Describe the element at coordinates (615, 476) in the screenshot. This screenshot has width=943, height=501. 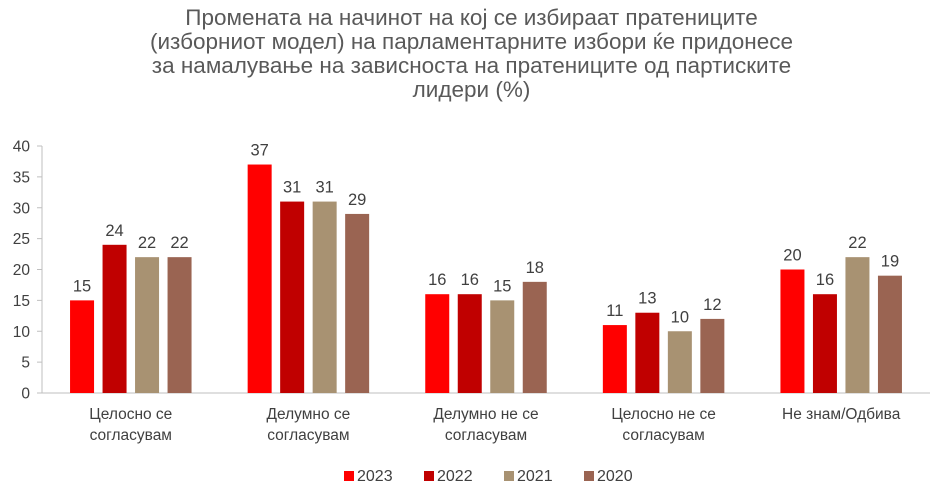
I see `legend-label: 2020` at that location.